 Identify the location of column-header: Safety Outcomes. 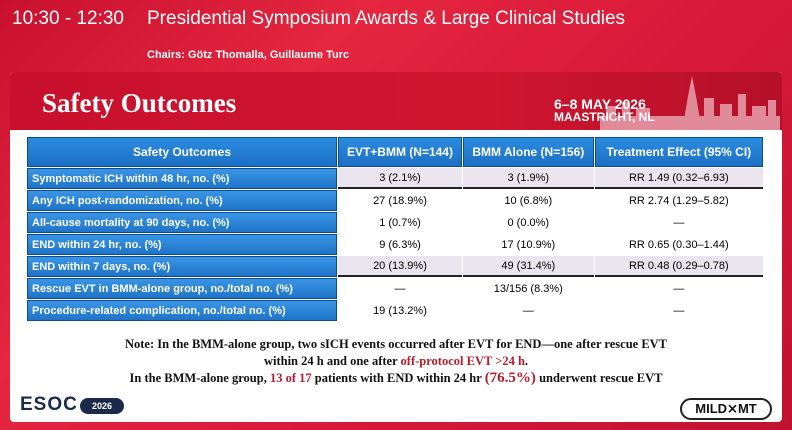
(182, 152).